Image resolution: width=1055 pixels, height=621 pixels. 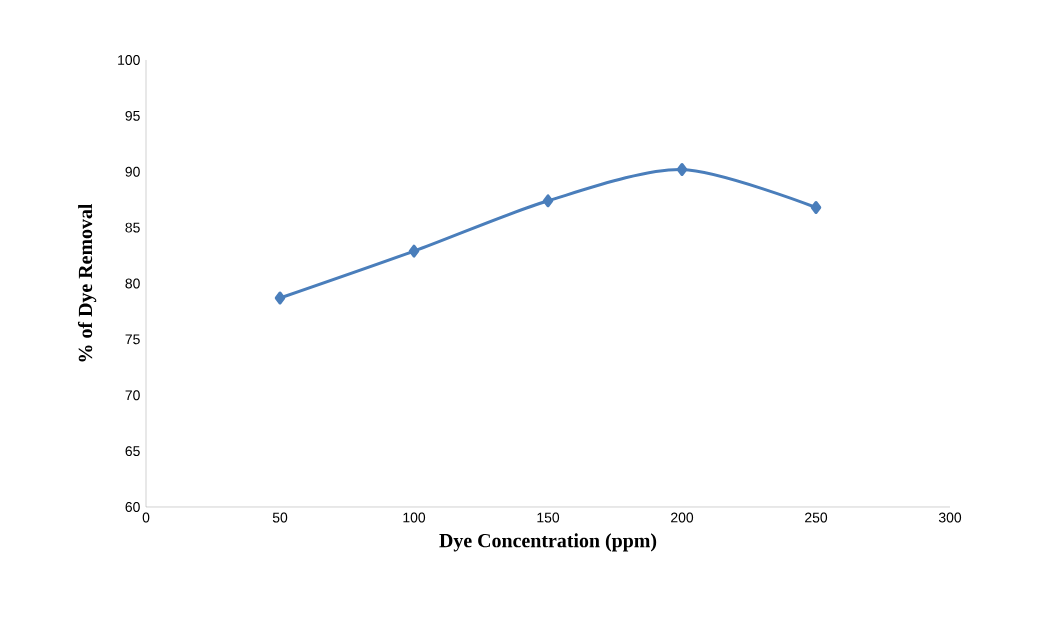 I want to click on y-tick-label: 95, so click(x=132, y=115).